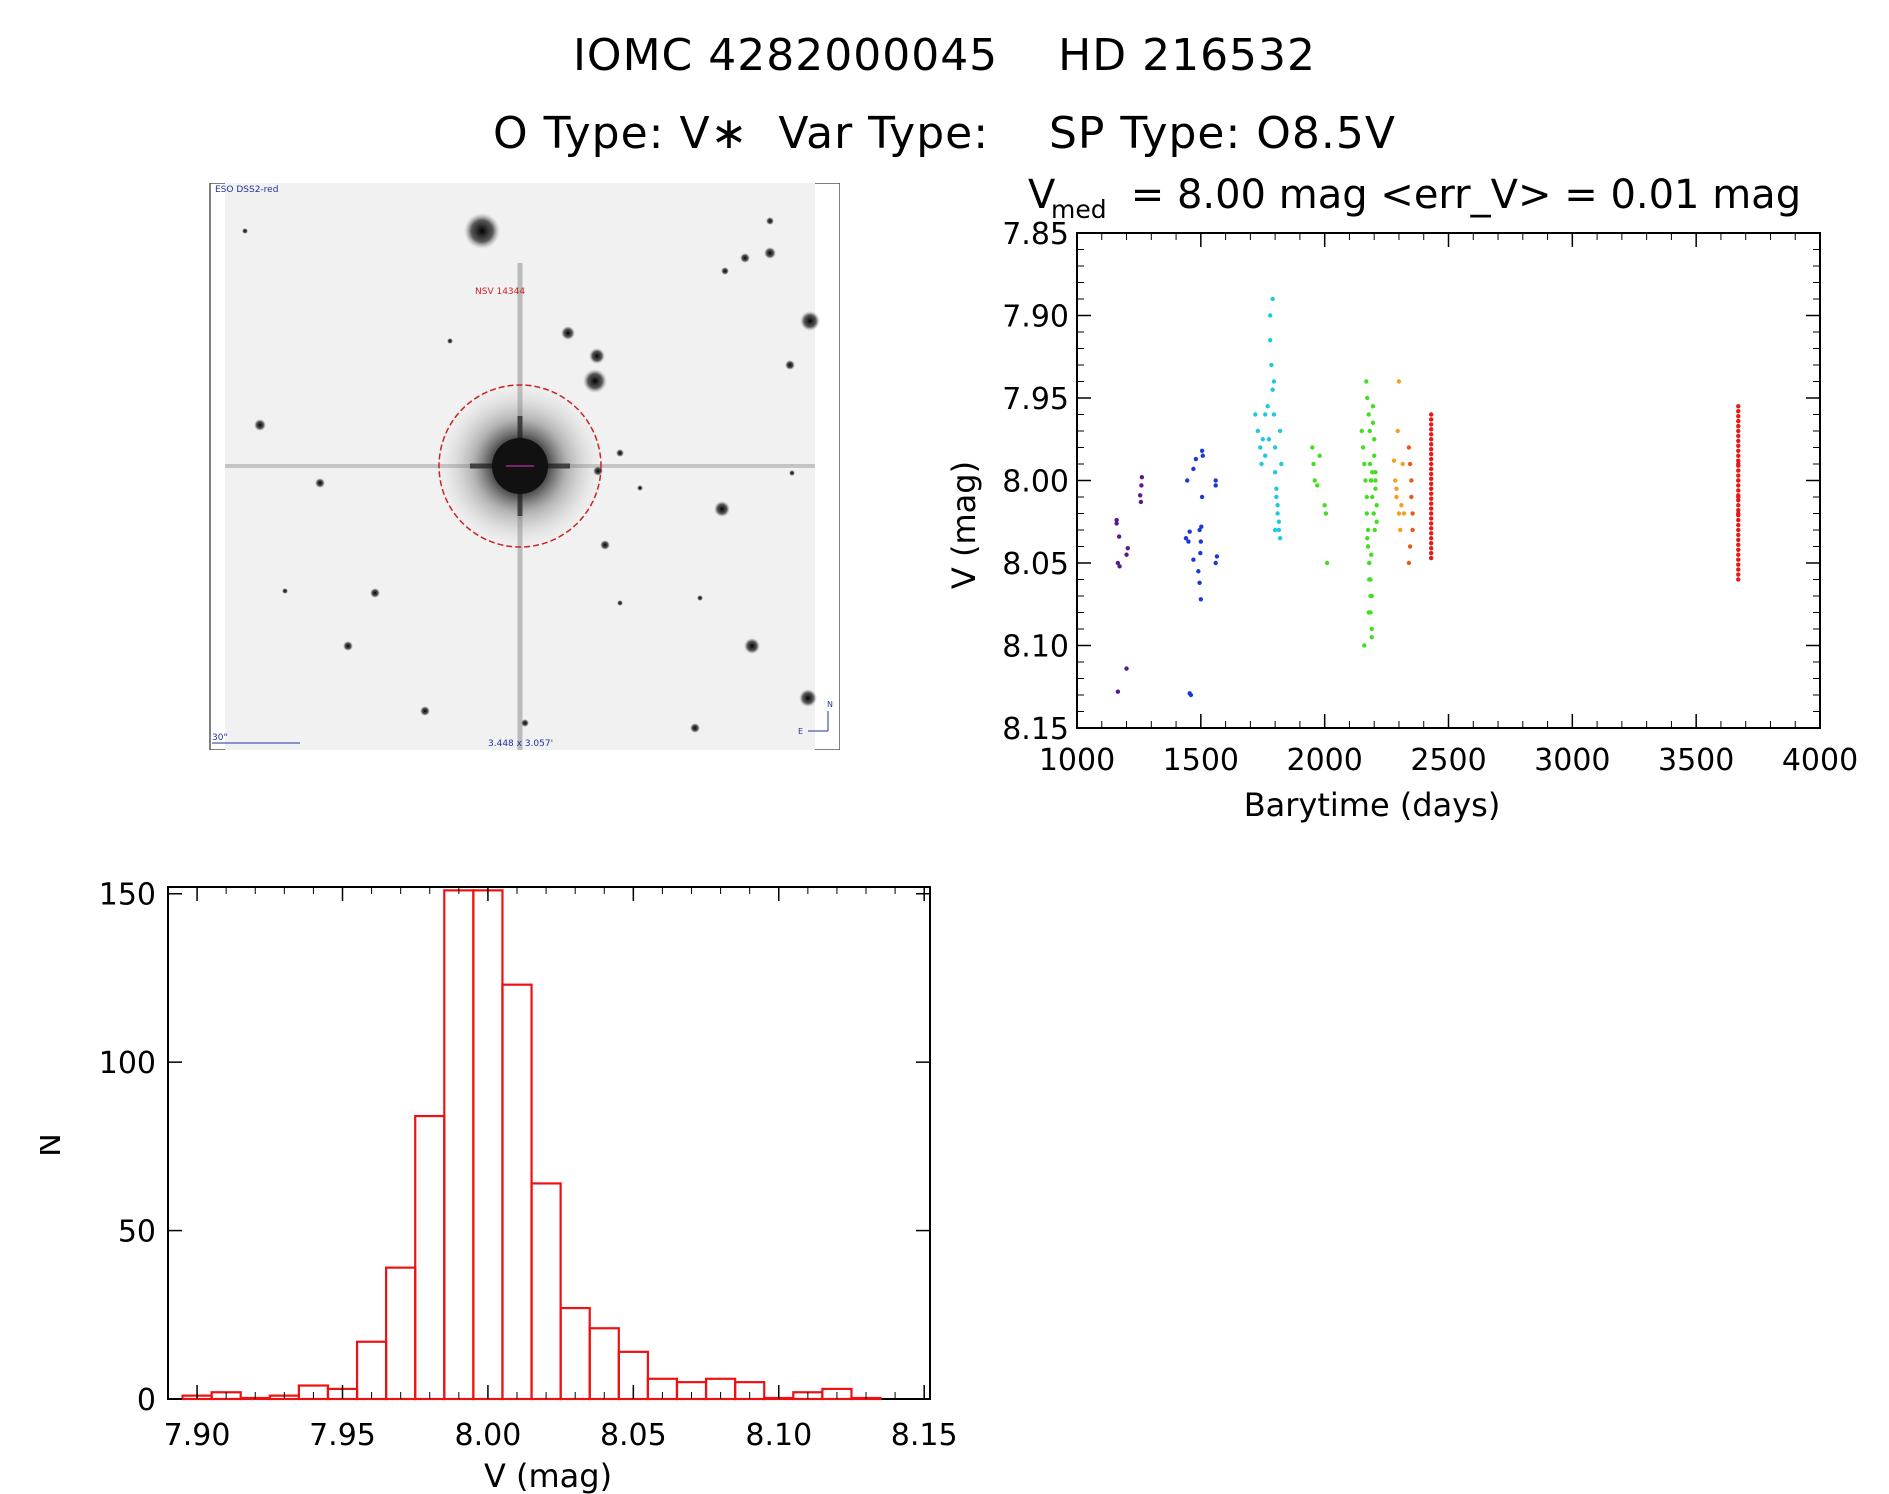  I want to click on light-curve-ytick-label: 8.00, so click(1035, 482).